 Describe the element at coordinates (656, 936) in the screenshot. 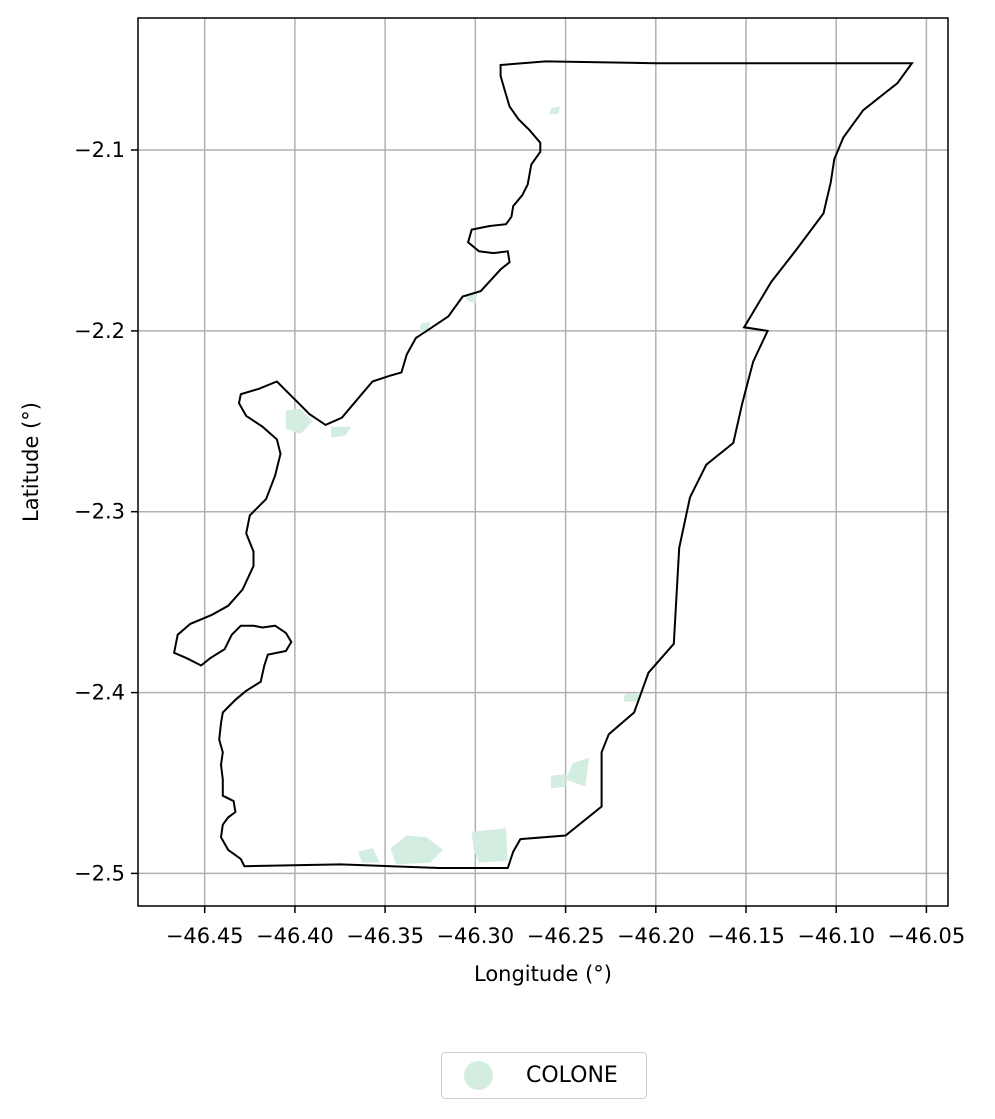

I see `x-tick-label: −46.20` at that location.